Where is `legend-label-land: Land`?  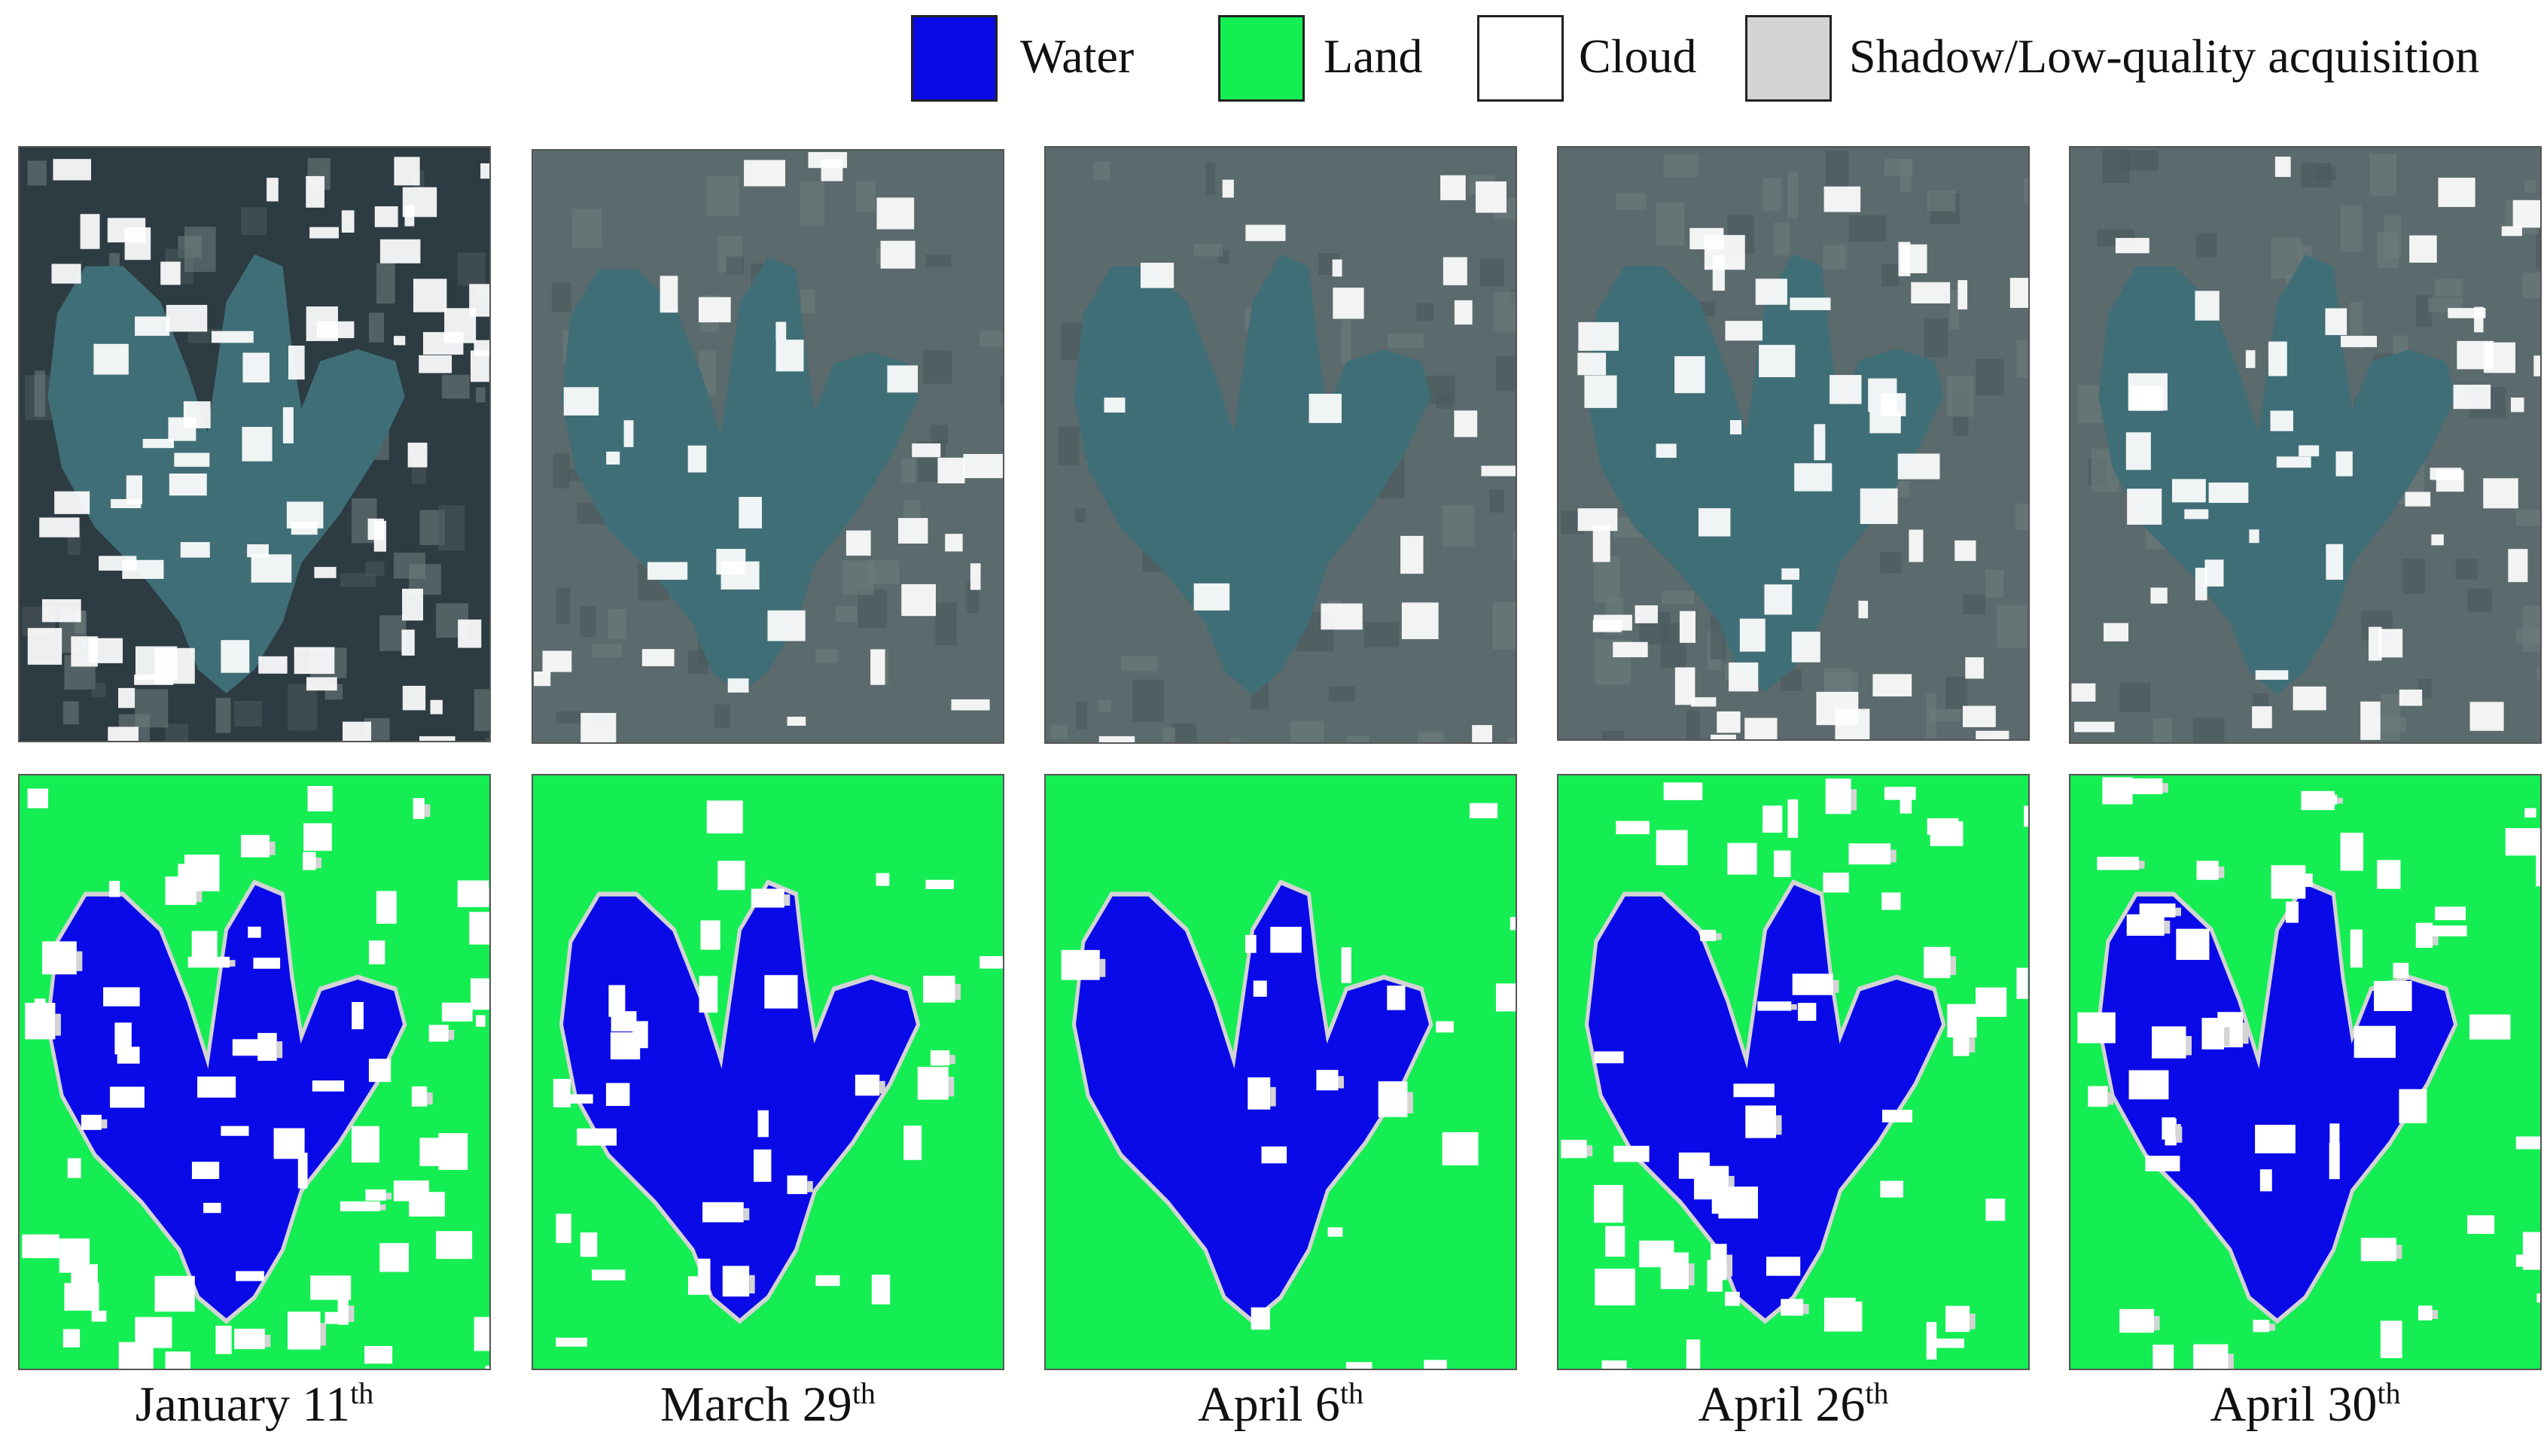 legend-label-land: Land is located at coordinates (1373, 56).